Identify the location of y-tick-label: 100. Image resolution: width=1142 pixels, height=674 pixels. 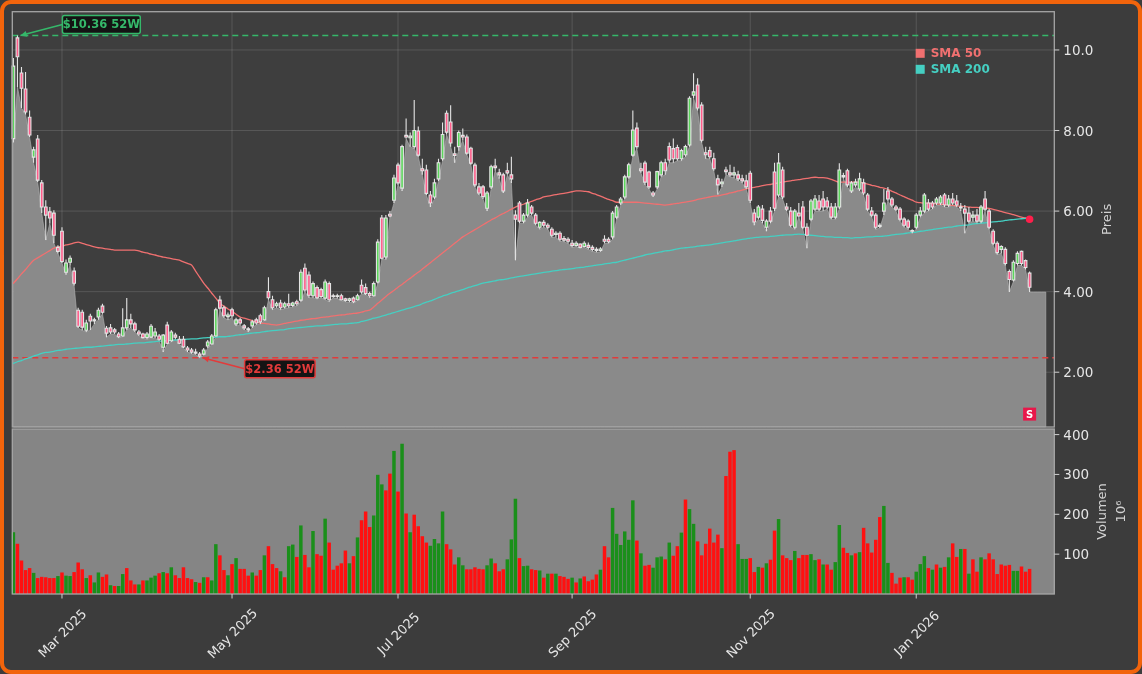
(1076, 554).